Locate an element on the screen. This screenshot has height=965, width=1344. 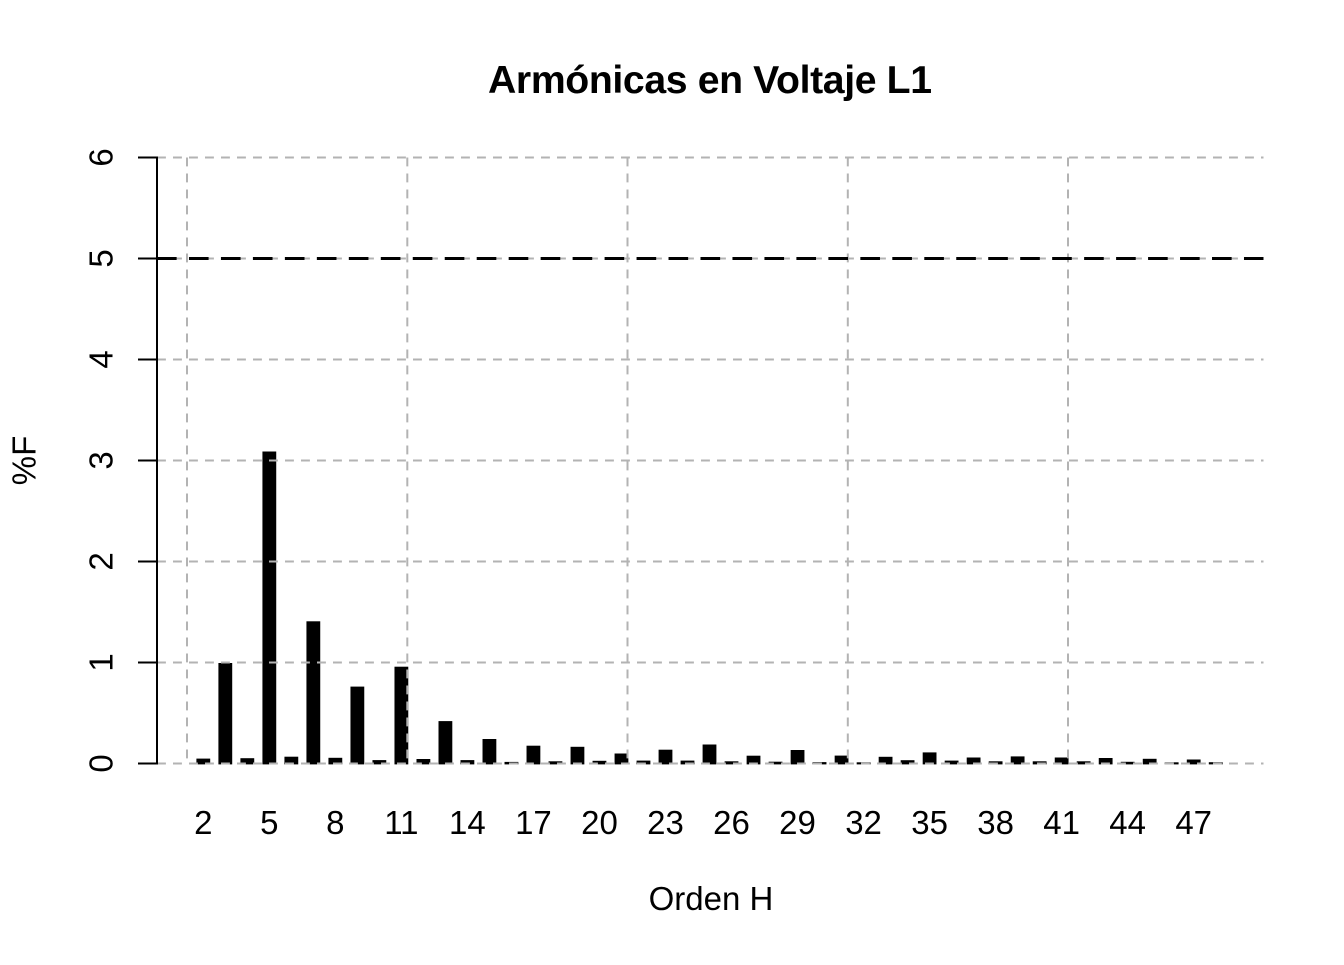
svg-text: %F is located at coordinates (24, 461).